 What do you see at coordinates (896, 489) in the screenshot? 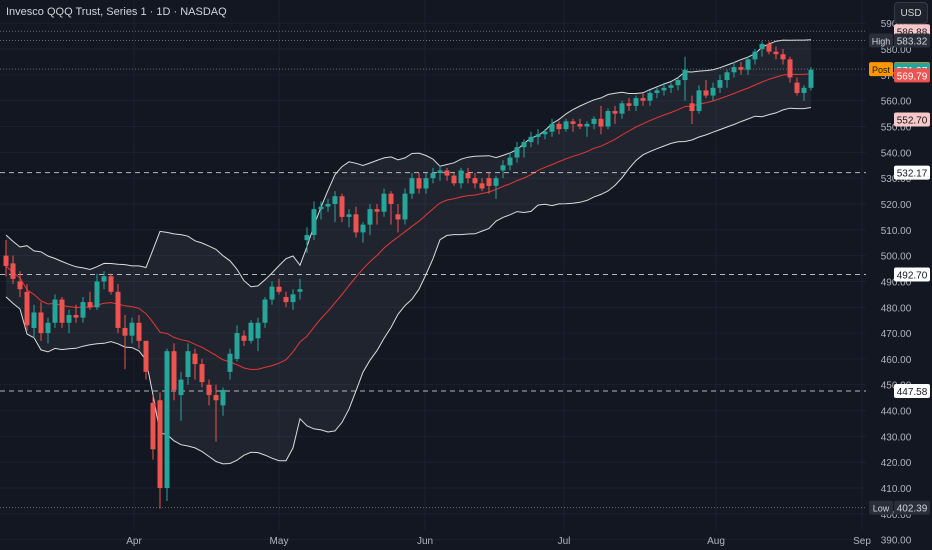
I see `y-tick-label: 410.00` at bounding box center [896, 489].